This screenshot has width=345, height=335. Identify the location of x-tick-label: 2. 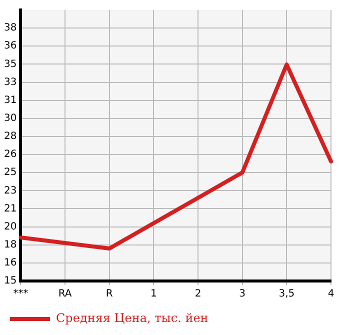
(198, 294).